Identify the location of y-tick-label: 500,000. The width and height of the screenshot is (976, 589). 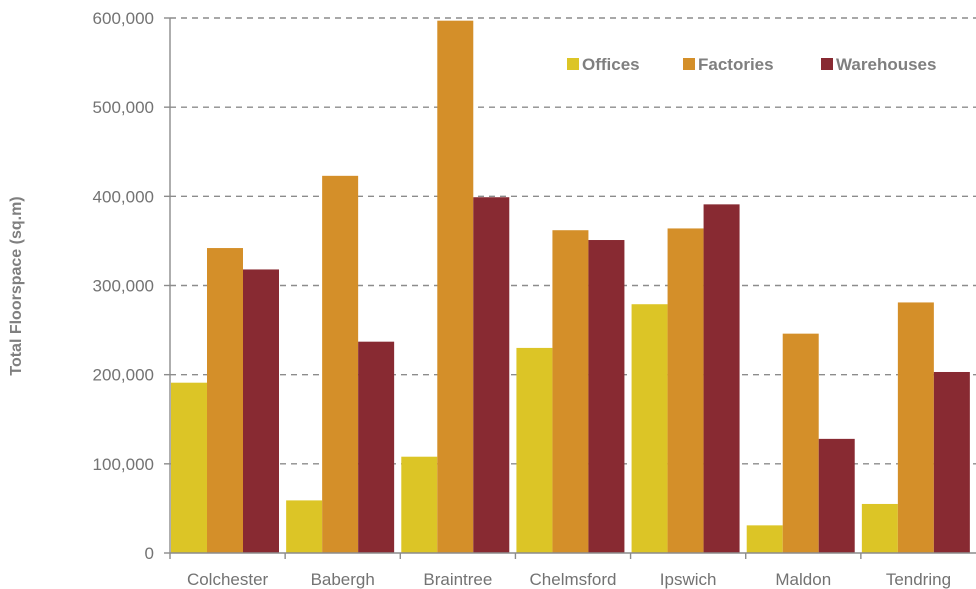
(123, 107).